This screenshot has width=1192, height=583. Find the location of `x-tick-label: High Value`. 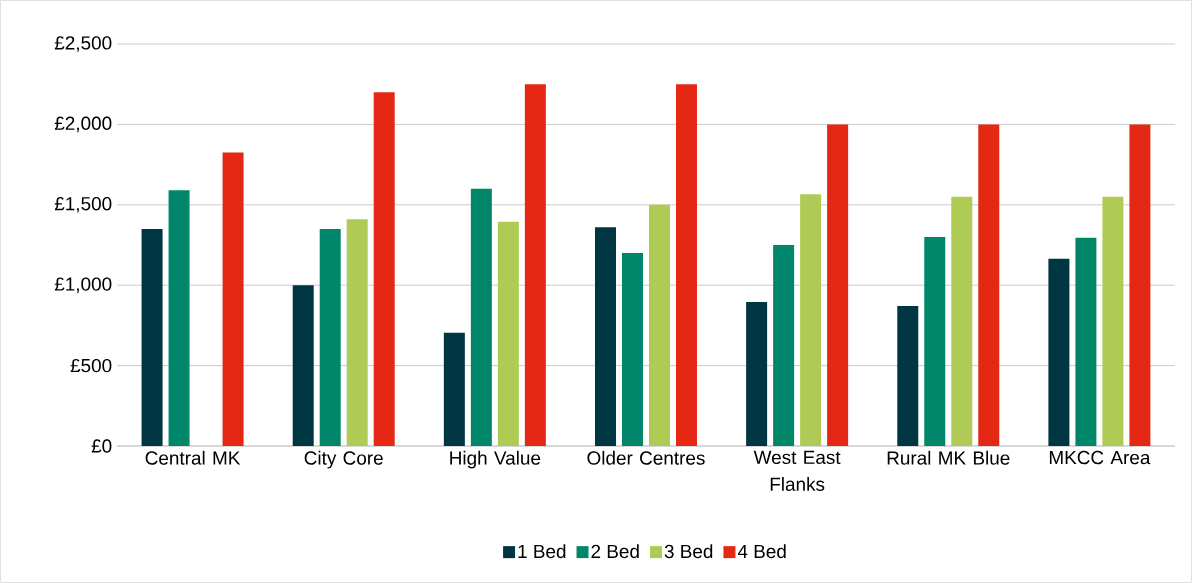

x-tick-label: High Value is located at coordinates (495, 459).